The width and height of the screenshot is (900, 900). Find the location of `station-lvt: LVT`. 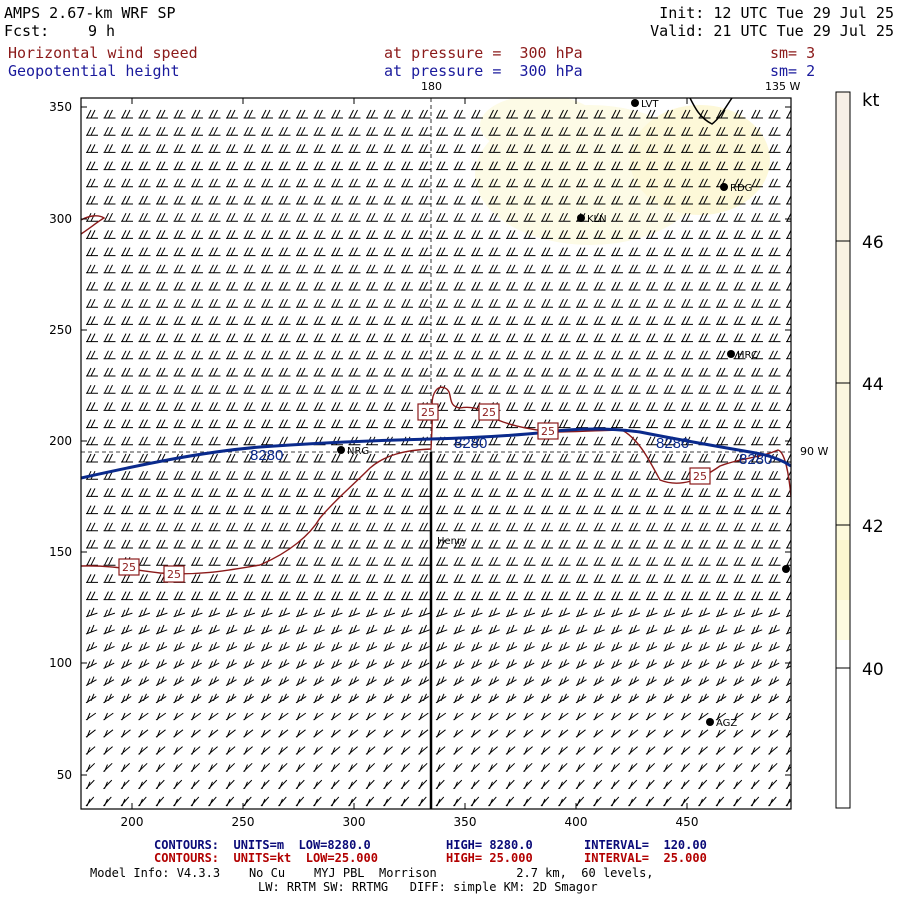

station-lvt: LVT is located at coordinates (645, 104).